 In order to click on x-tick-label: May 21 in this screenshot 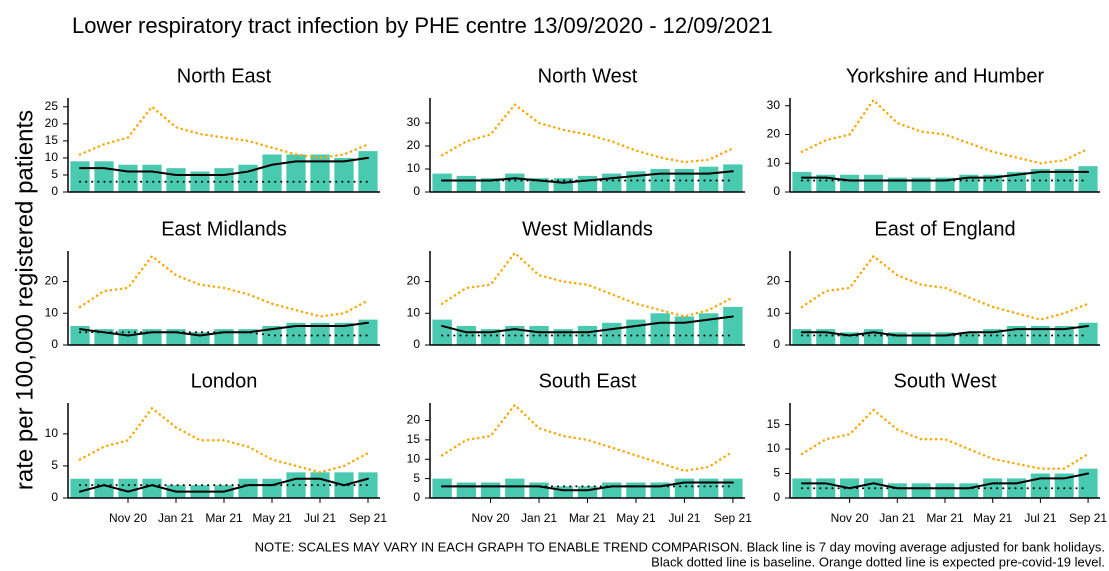, I will do `click(272, 518)`.